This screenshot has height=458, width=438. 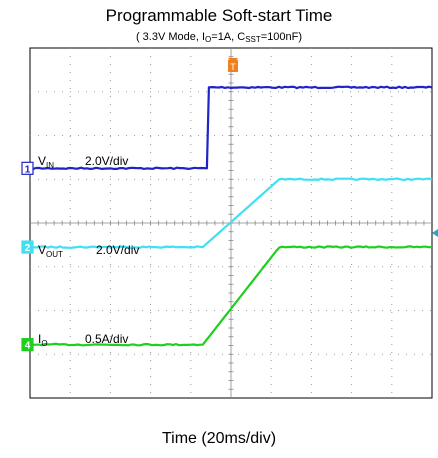 What do you see at coordinates (228, 37) in the screenshot?
I see `subtitle-part-3: =1A, C` at bounding box center [228, 37].